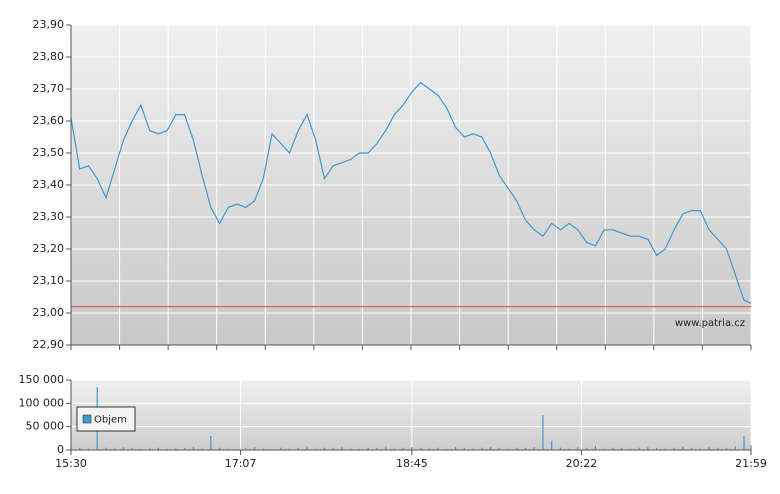 This screenshot has width=780, height=494. I want to click on y-tick-label: 23,40, so click(49, 184).